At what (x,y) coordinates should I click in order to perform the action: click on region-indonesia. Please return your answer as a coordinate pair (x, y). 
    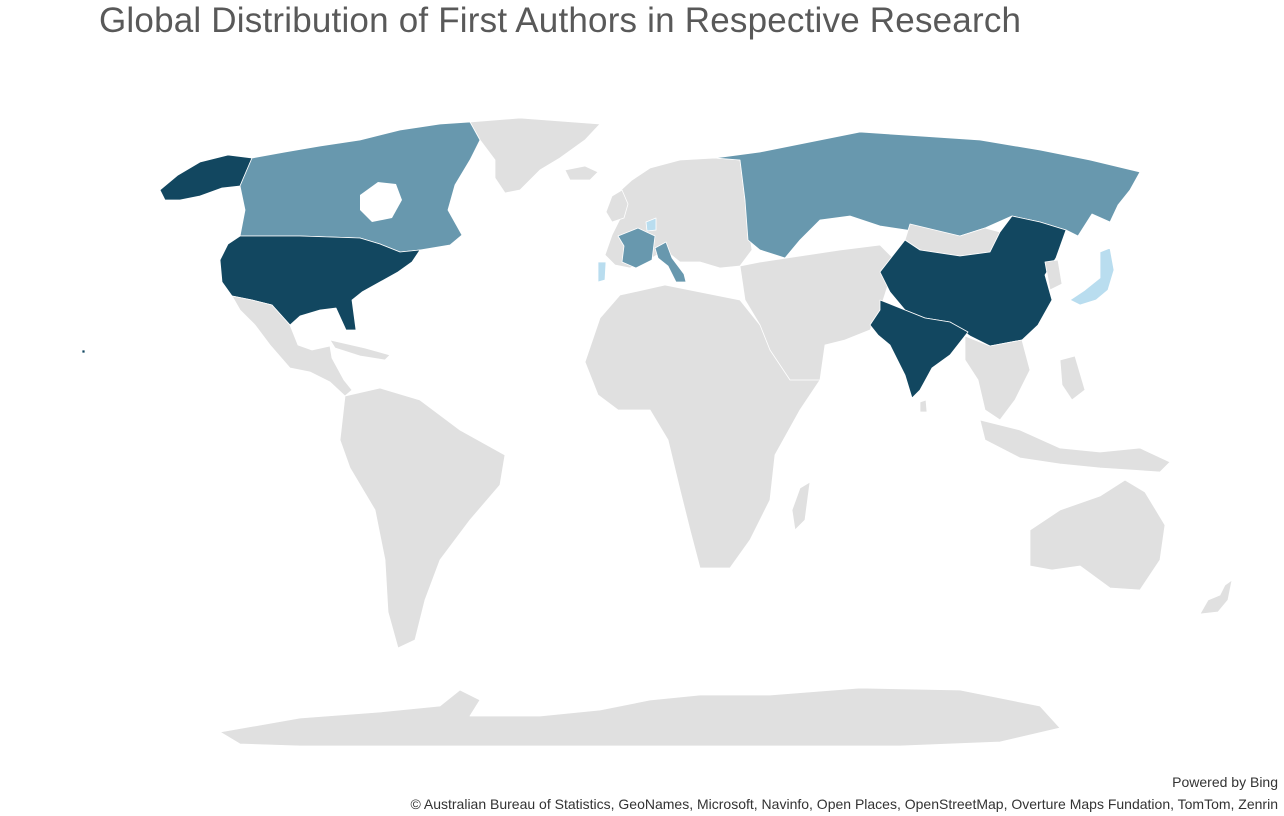
    Looking at the image, I should click on (1075, 446).